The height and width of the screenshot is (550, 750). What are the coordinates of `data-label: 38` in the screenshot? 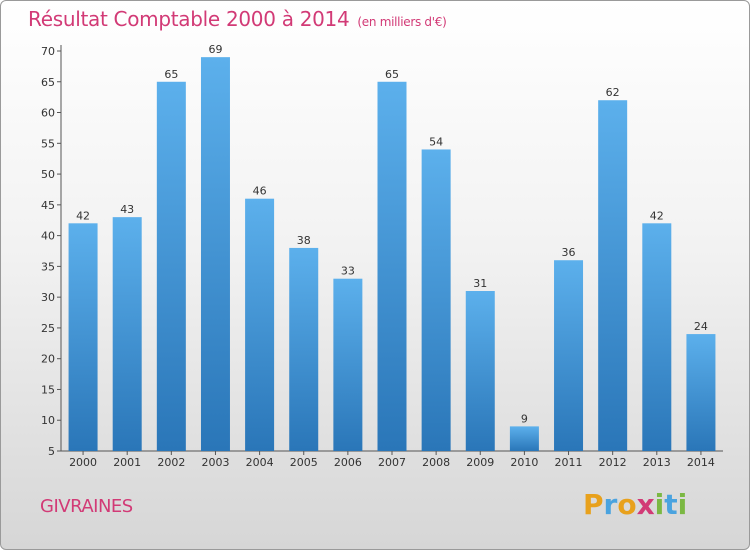 It's located at (304, 240).